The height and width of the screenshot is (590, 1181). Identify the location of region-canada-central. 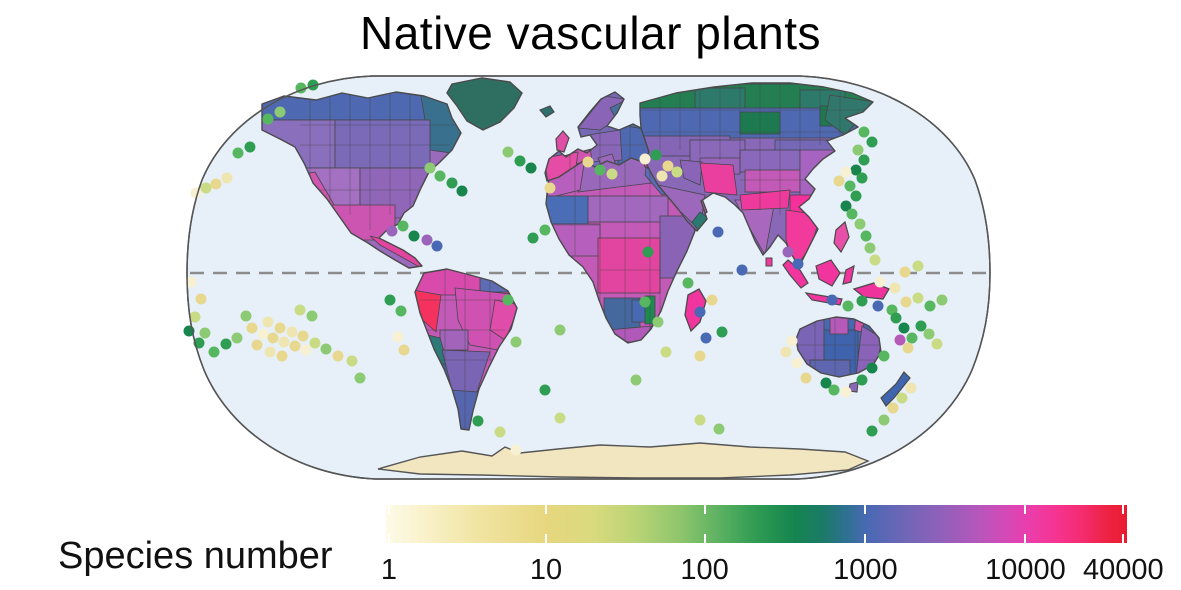
(382, 144).